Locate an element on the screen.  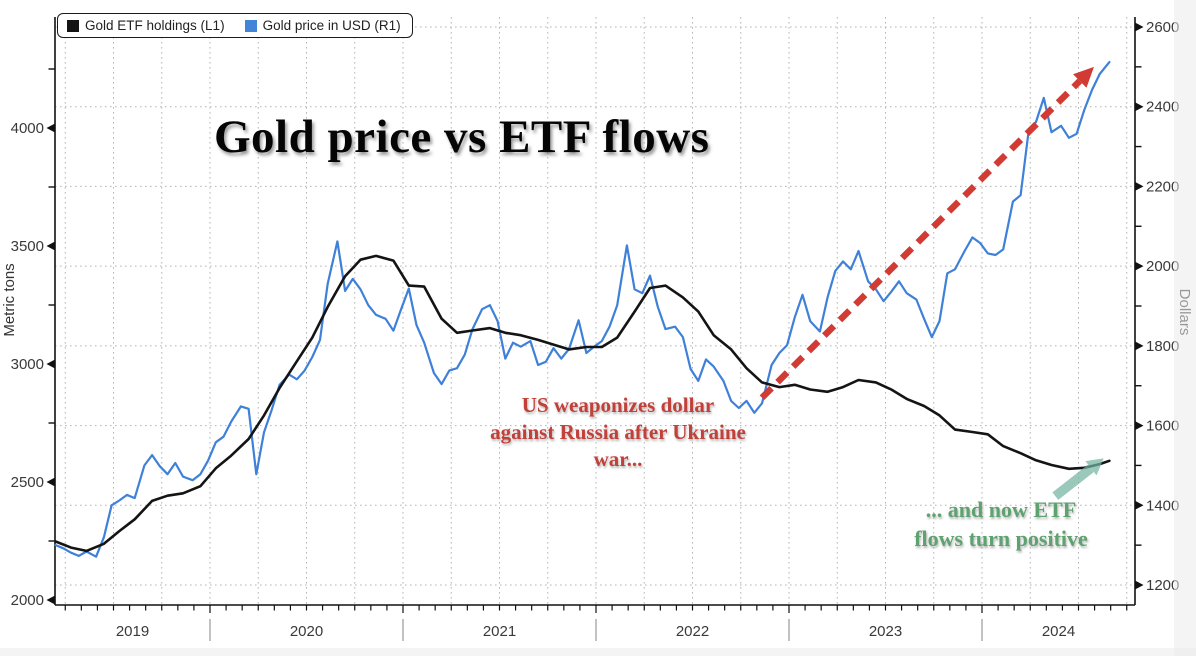
left-axis-tick-label: 4000 is located at coordinates (27, 128).